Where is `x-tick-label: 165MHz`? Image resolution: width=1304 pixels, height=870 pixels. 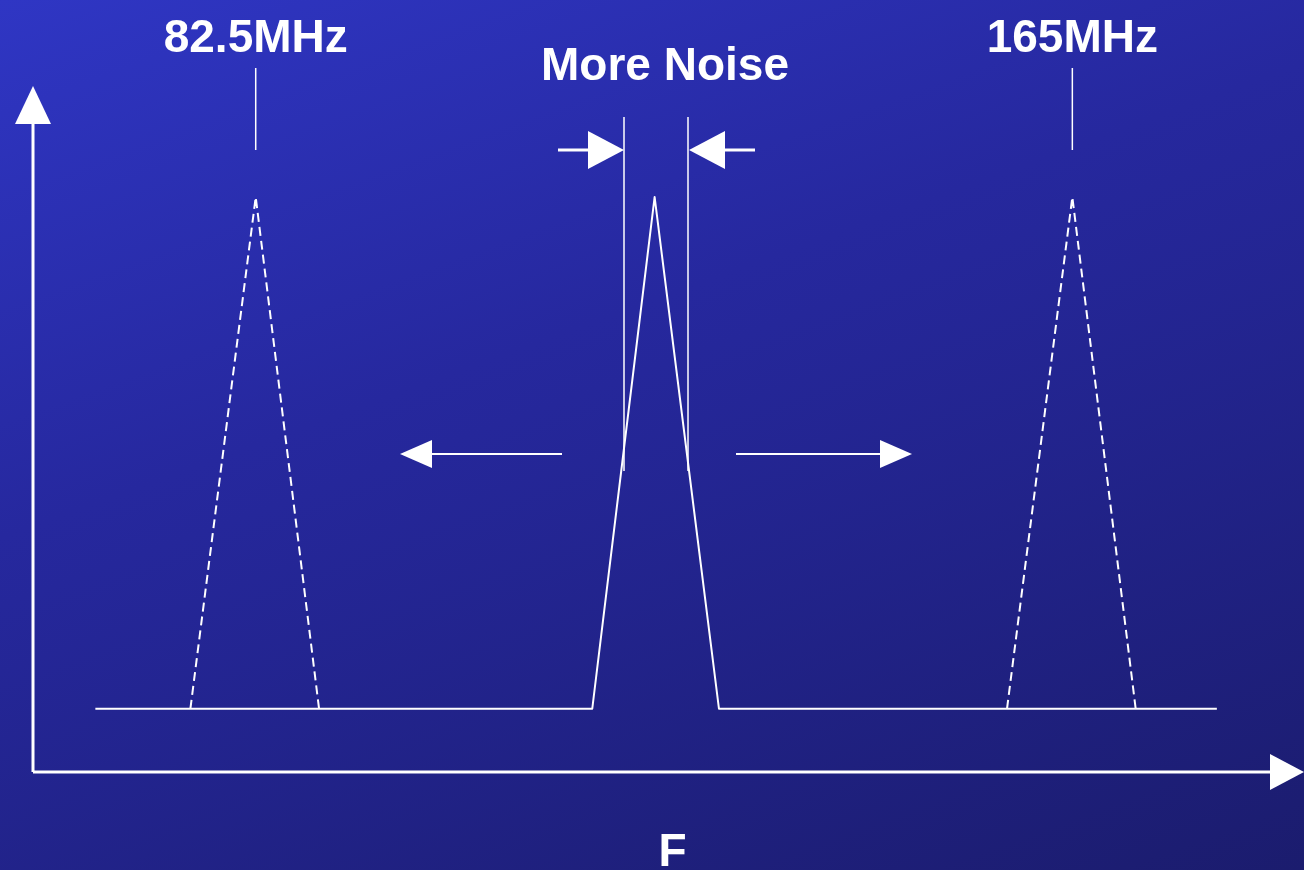
x-tick-label: 165MHz is located at coordinates (1072, 36).